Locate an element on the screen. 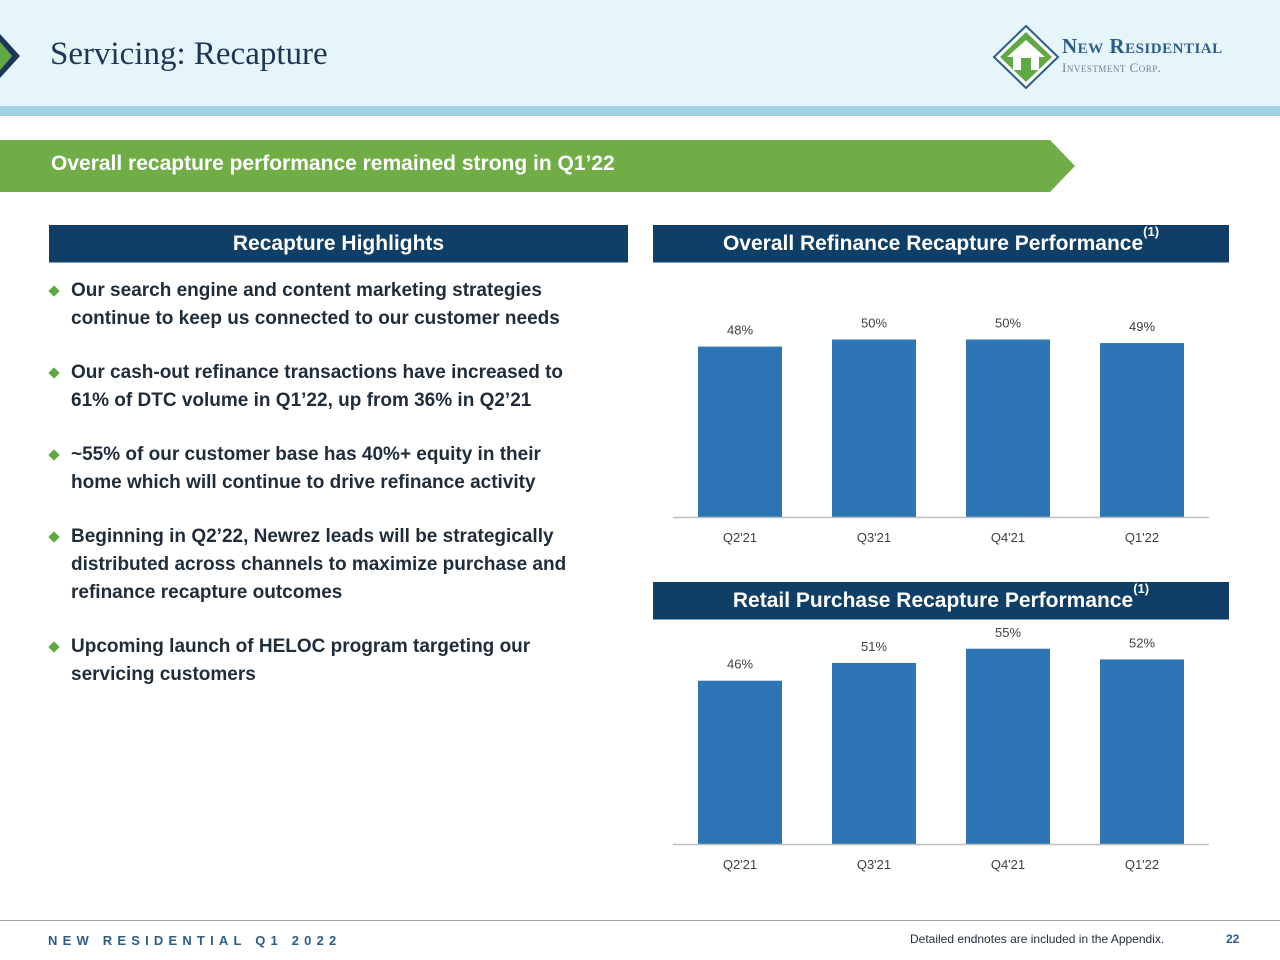  company-logo: New Residential Investment Corp. is located at coordinates (1125, 57).